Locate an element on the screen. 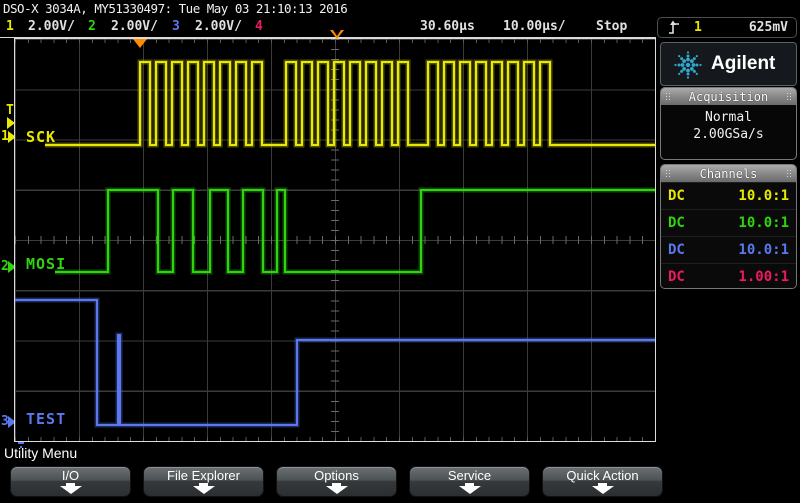 The image size is (800, 503). brand-panel: Agilent is located at coordinates (728, 64).